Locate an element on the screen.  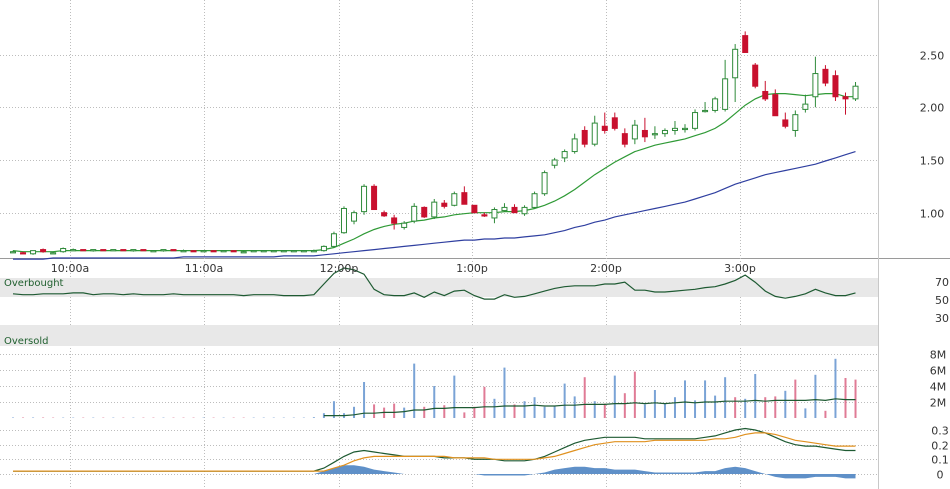
oscillator-axis-tick-label: 30 is located at coordinates (942, 318).